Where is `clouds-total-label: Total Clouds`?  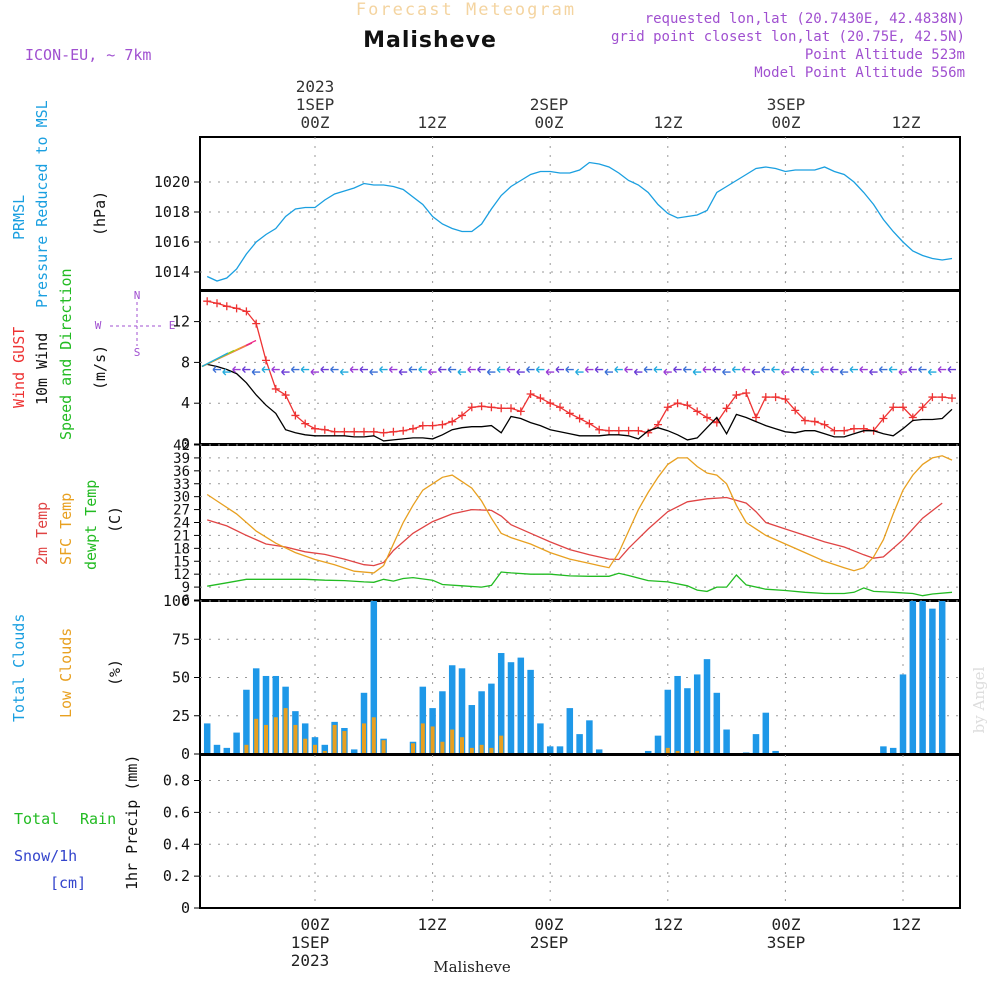
clouds-total-label: Total Clouds is located at coordinates (19, 668).